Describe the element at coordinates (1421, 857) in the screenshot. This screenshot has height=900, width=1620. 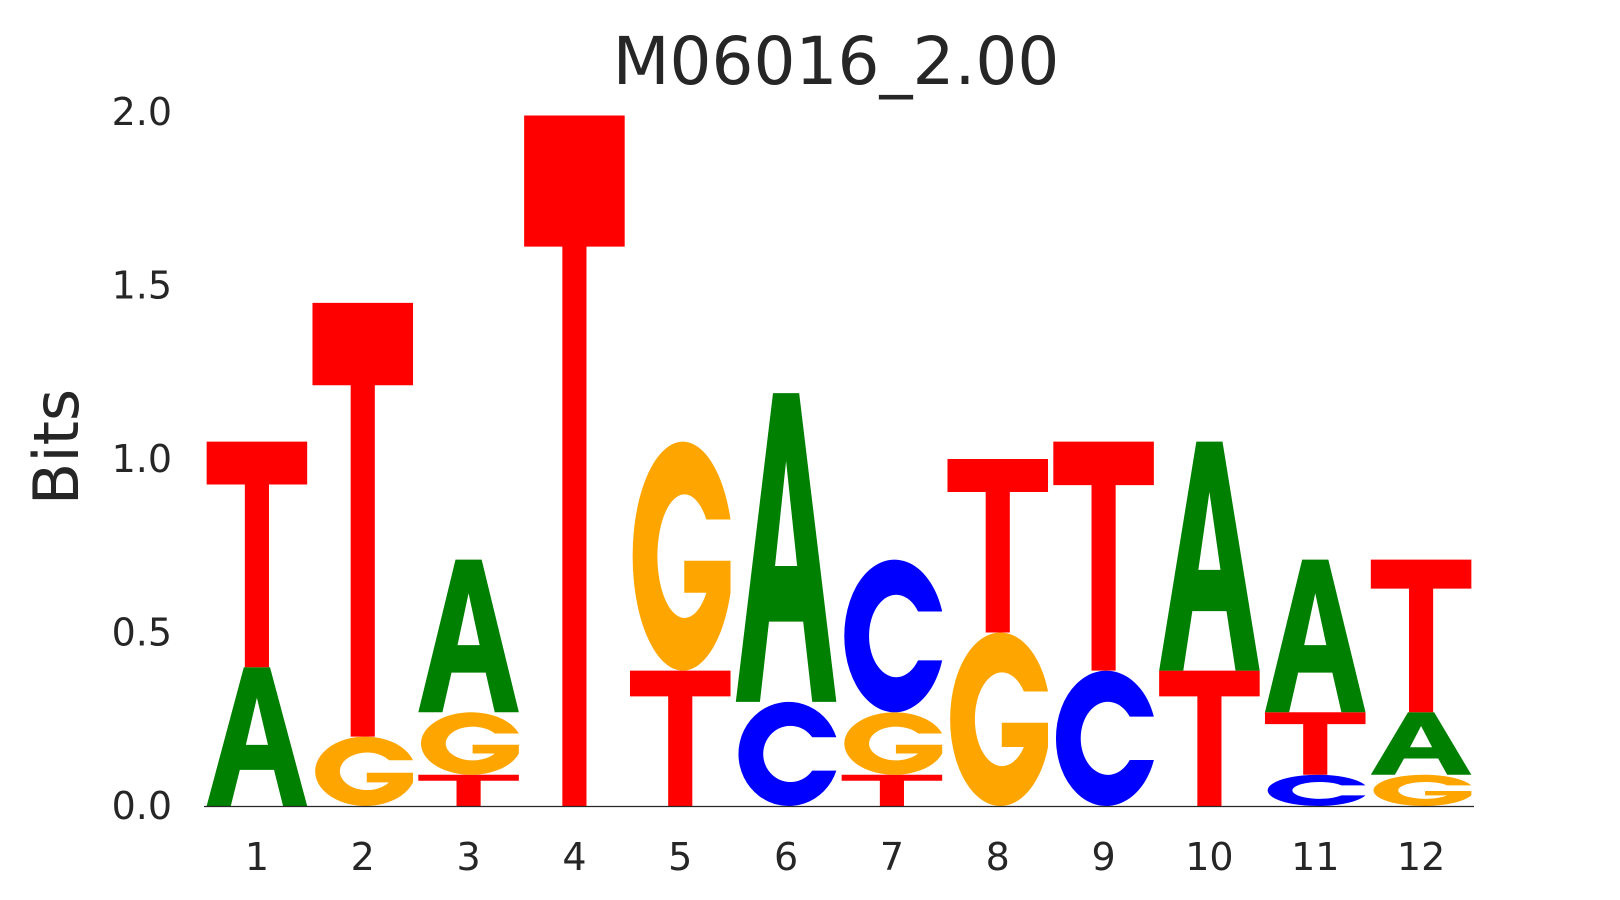
I see `x-tick-label: 12` at that location.